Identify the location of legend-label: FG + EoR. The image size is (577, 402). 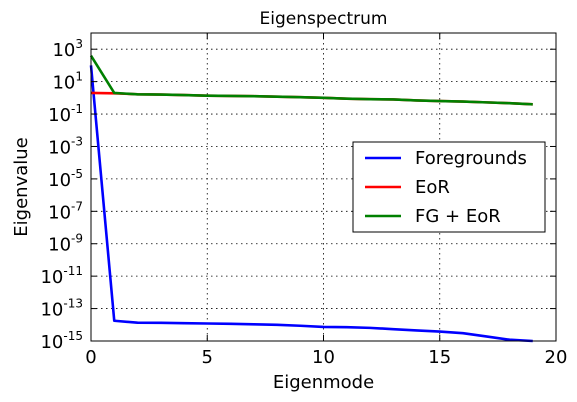
(458, 216).